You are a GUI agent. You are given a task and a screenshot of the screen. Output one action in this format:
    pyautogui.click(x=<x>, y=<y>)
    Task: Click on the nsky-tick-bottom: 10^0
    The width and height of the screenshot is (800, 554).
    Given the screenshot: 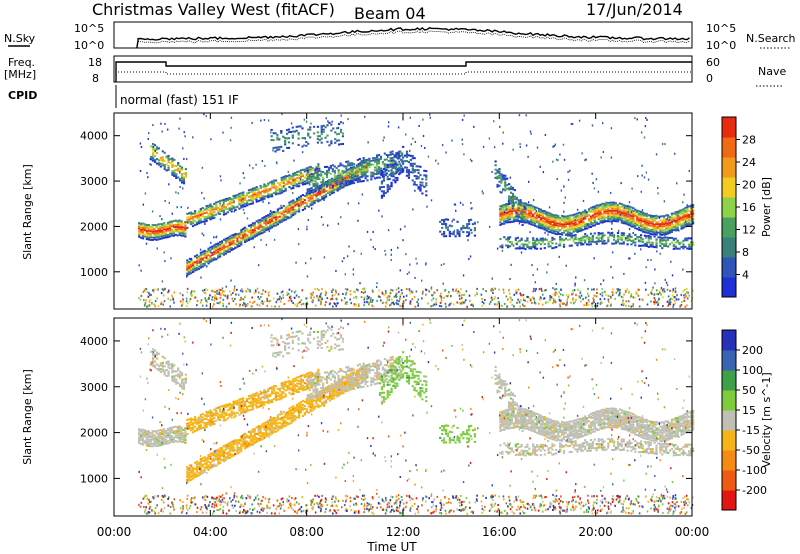 What is the action you would take?
    pyautogui.click(x=89, y=45)
    